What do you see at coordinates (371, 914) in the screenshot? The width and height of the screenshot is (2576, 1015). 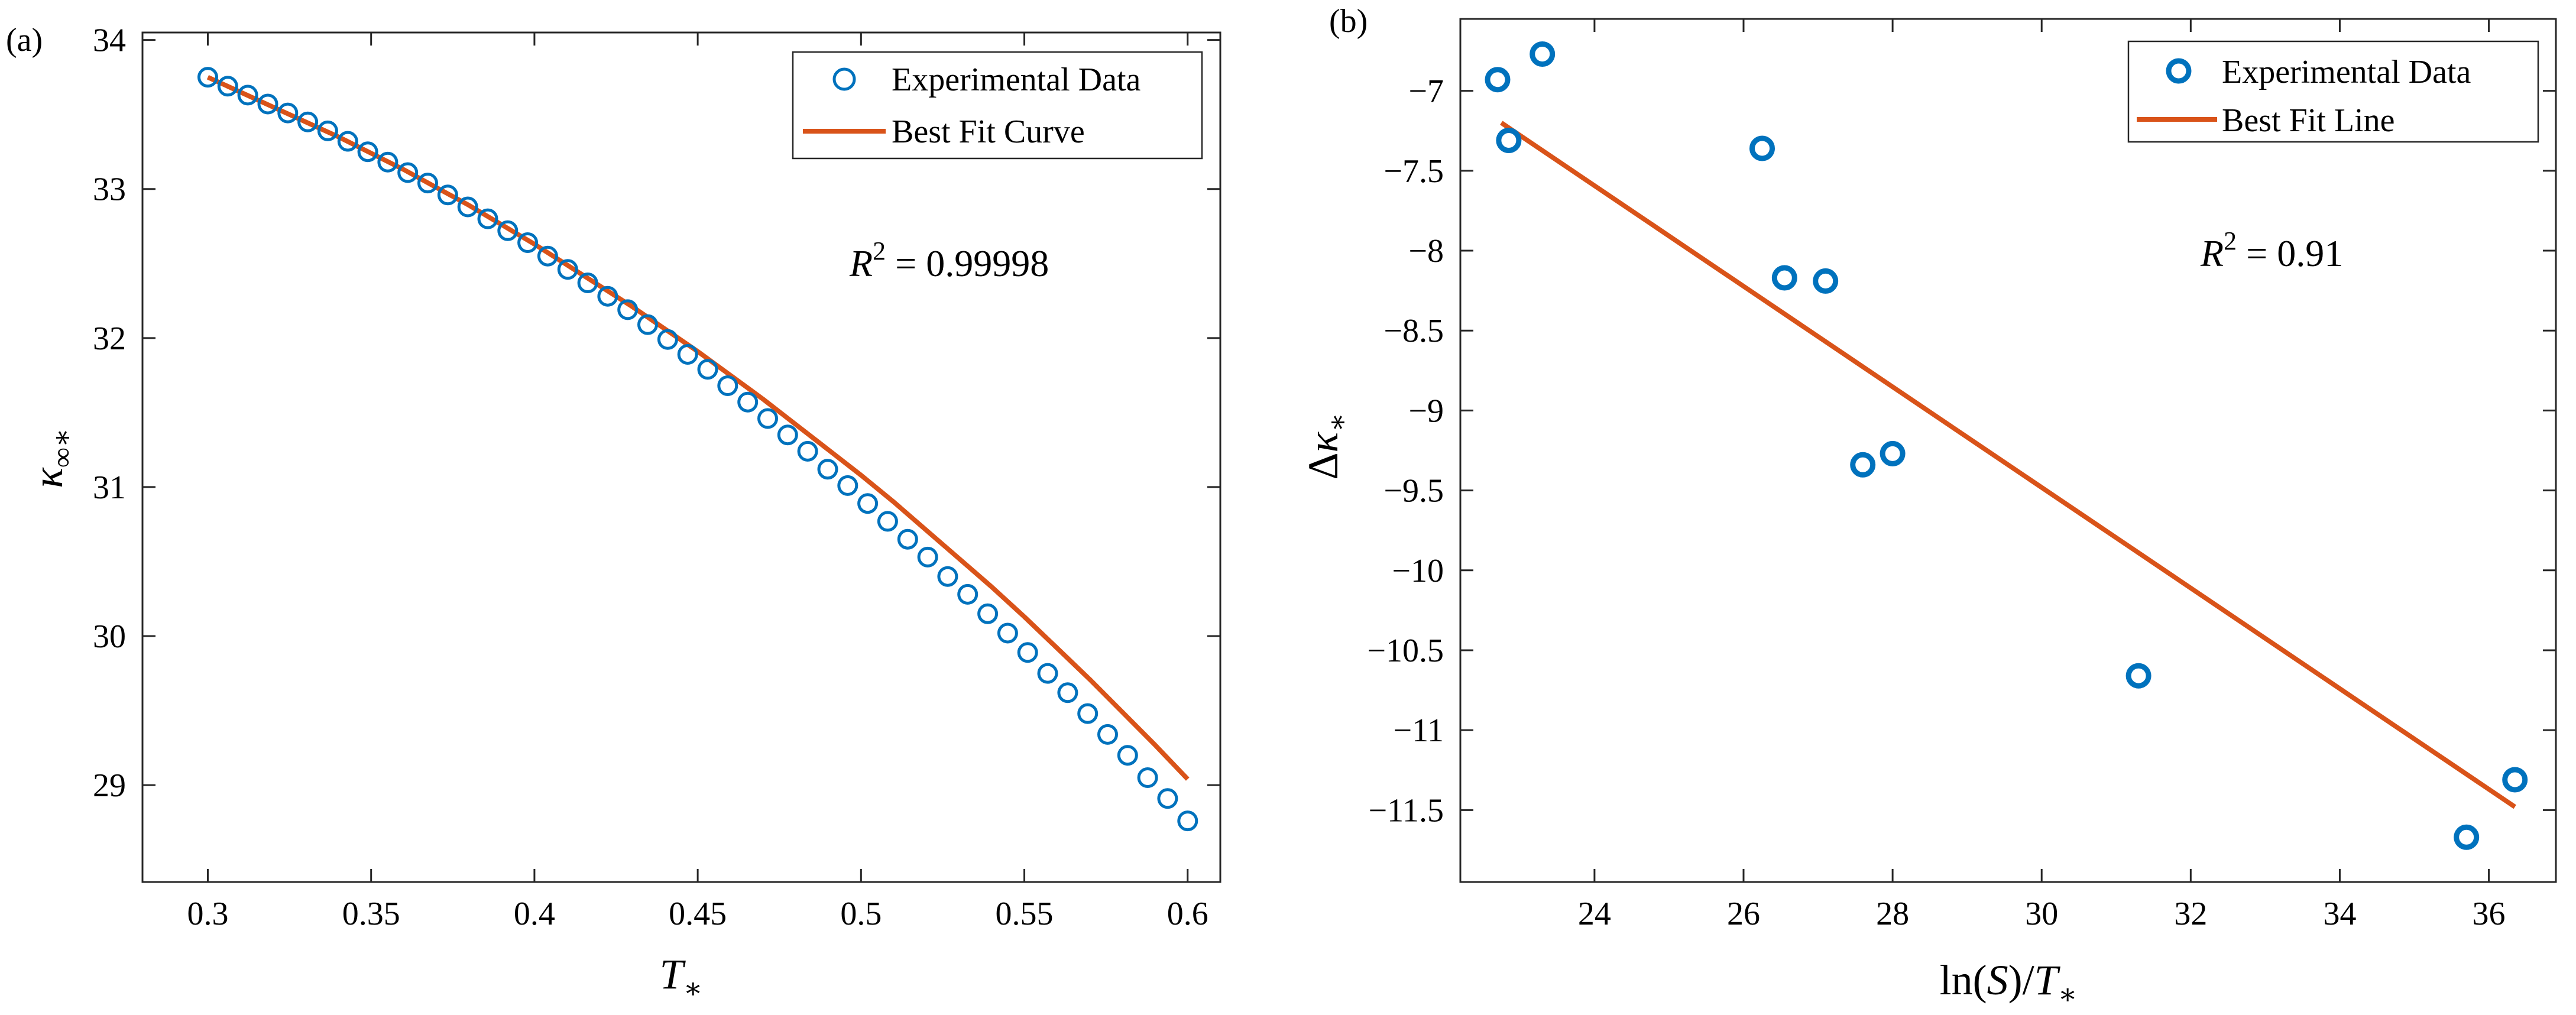 I see `x-tick-label: 0.35` at bounding box center [371, 914].